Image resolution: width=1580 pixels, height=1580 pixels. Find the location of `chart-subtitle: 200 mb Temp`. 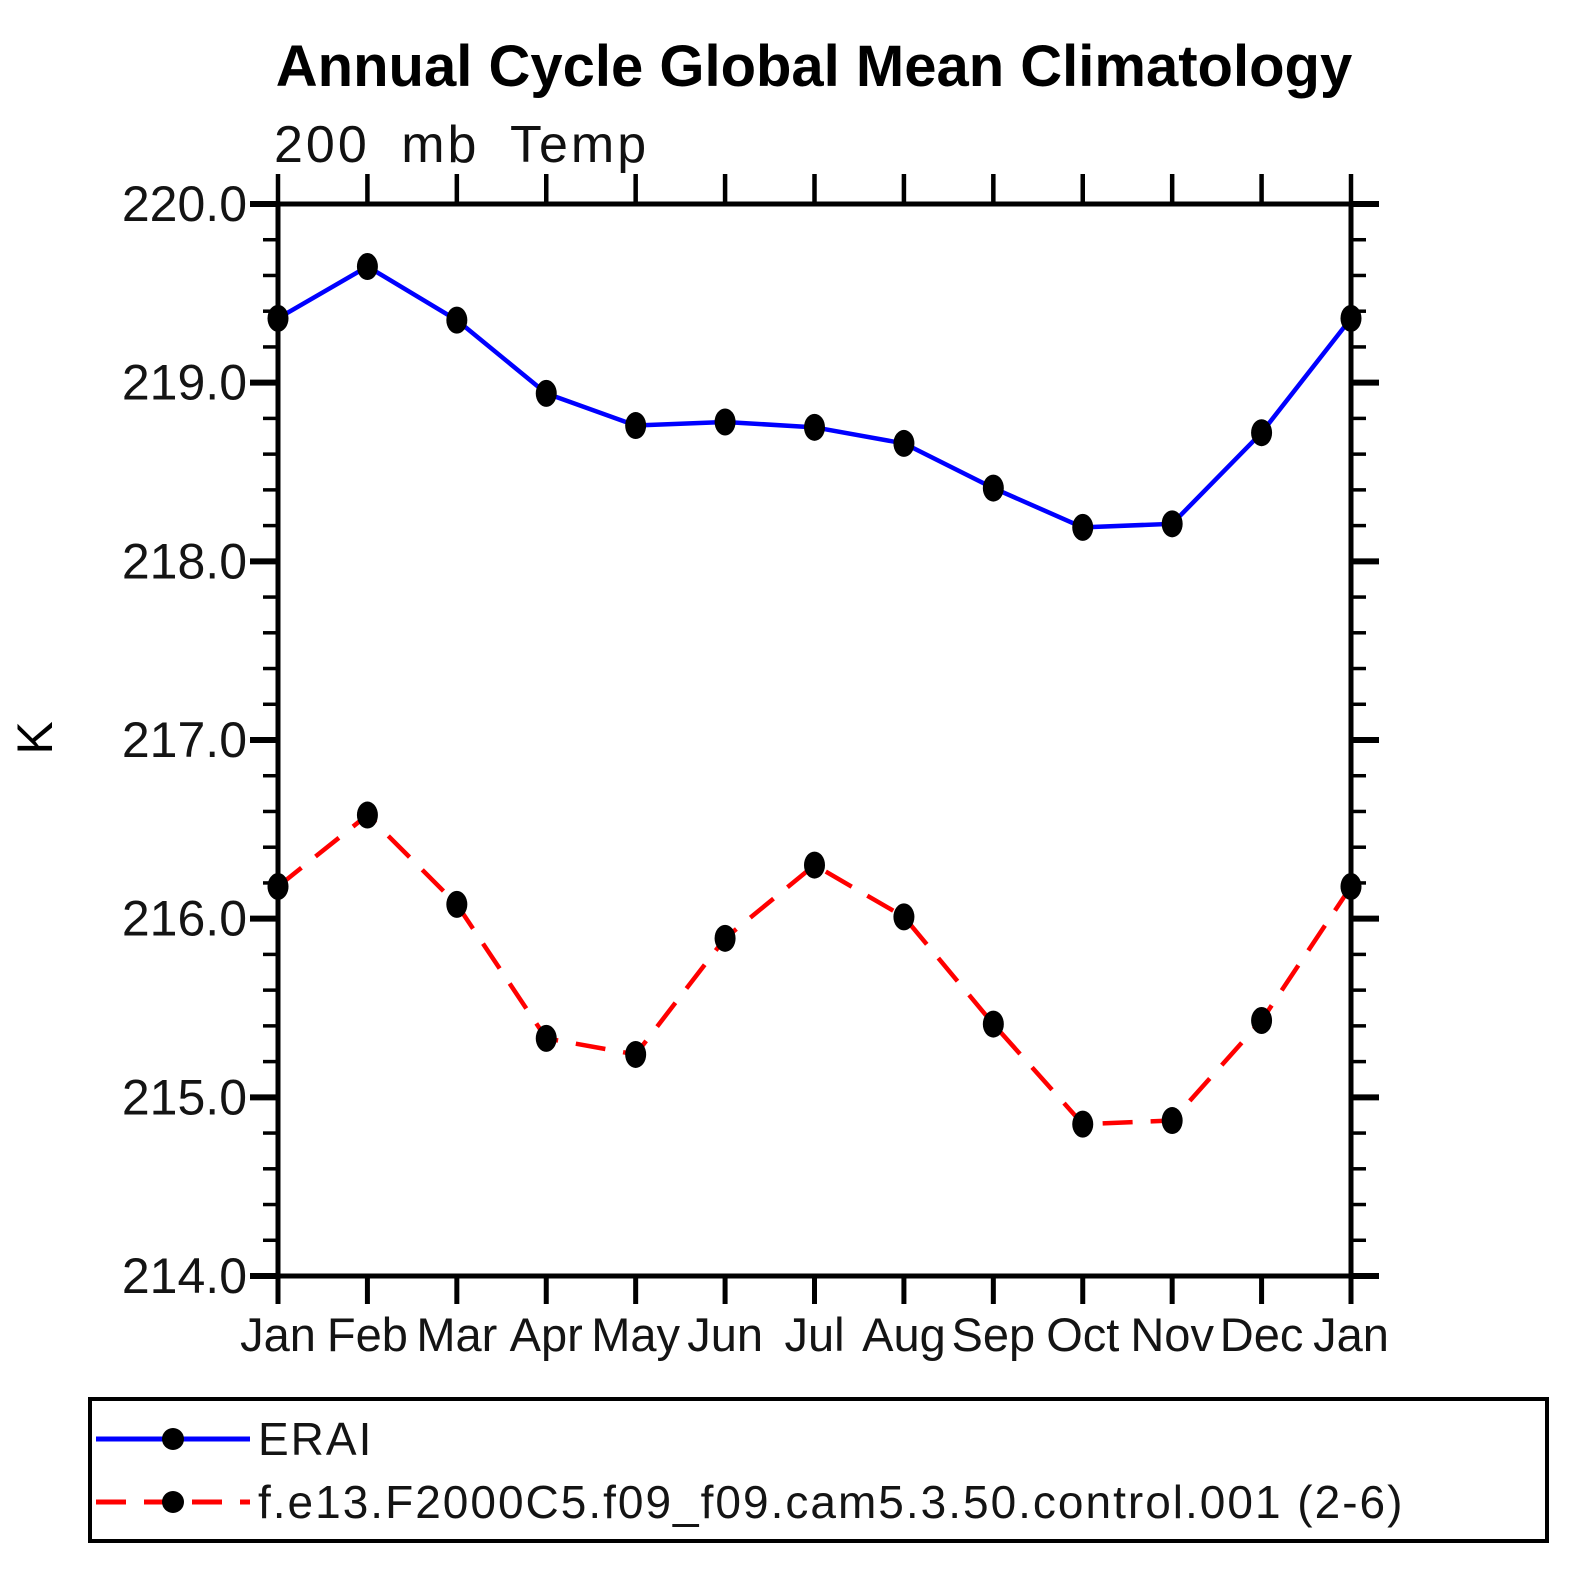

chart-subtitle: 200 mb Temp is located at coordinates (461, 145).